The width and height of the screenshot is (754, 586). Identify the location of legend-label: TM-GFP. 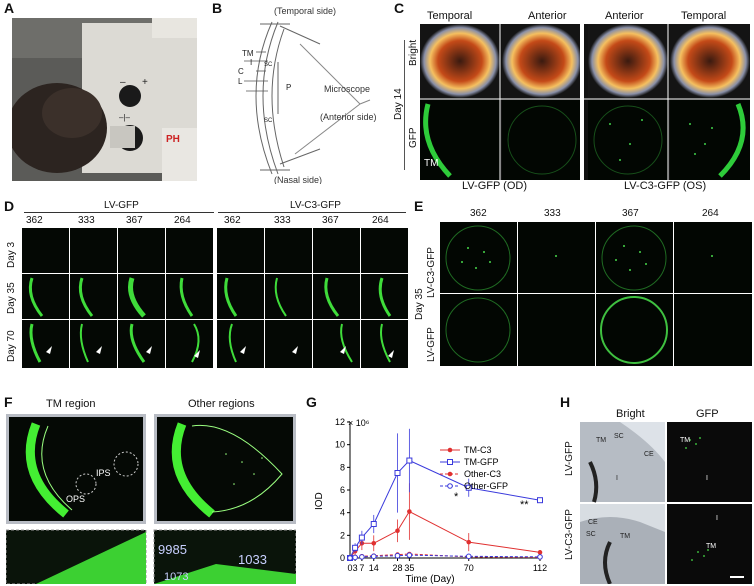
(481, 462).